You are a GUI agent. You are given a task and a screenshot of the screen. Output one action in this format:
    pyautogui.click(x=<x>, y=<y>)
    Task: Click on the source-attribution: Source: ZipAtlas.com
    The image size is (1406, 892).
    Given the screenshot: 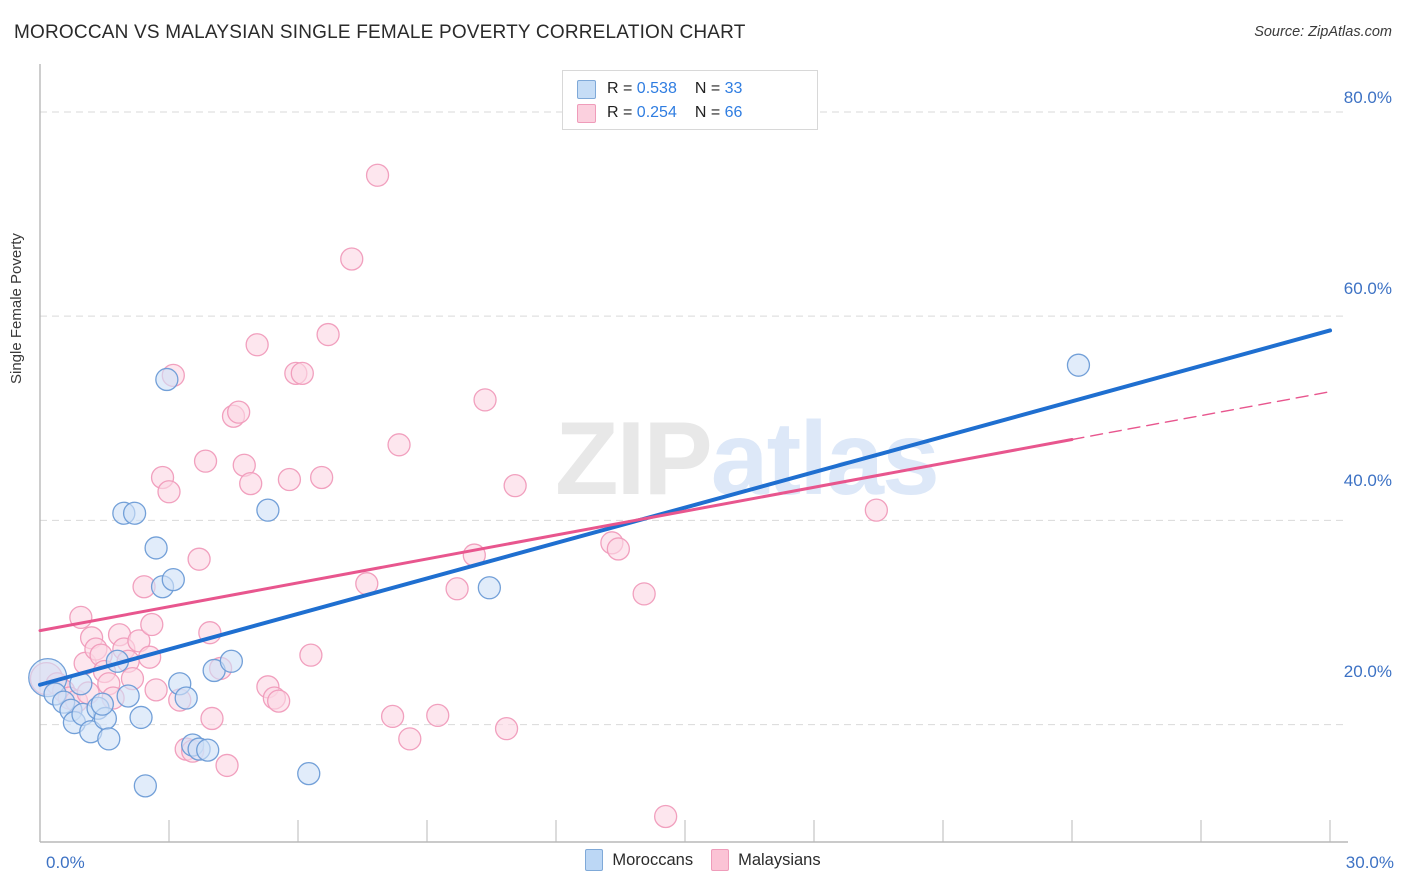 What is the action you would take?
    pyautogui.click(x=1323, y=32)
    